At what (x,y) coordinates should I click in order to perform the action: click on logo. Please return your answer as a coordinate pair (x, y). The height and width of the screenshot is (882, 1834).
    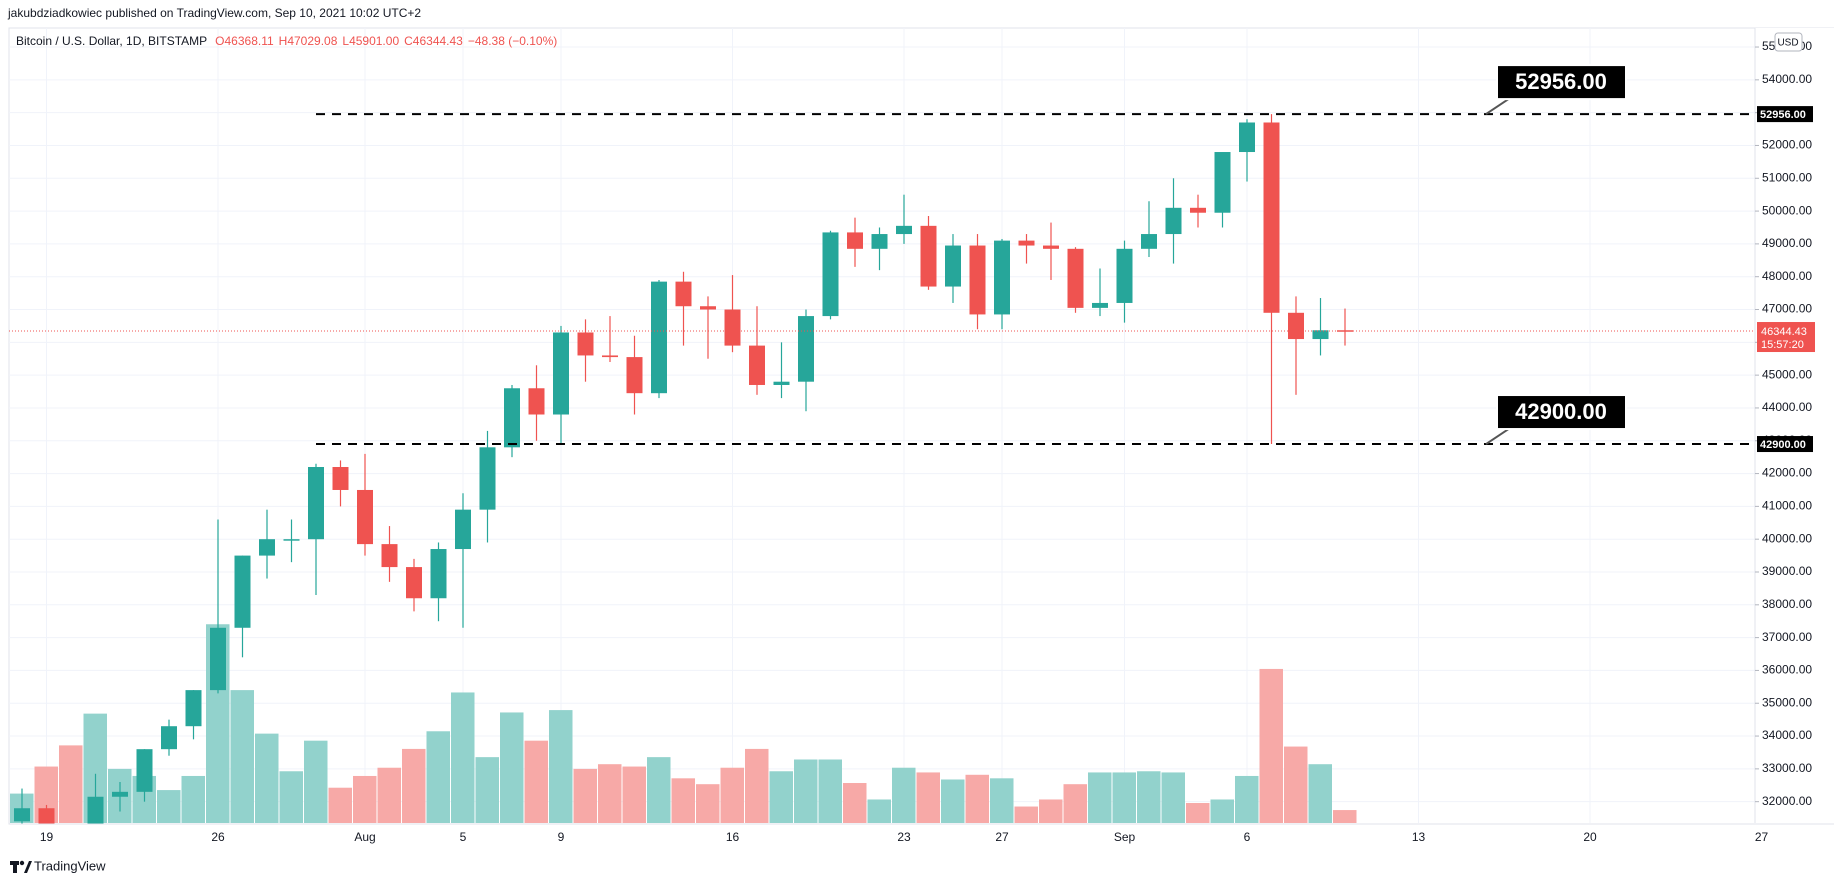
    Looking at the image, I should click on (21, 866).